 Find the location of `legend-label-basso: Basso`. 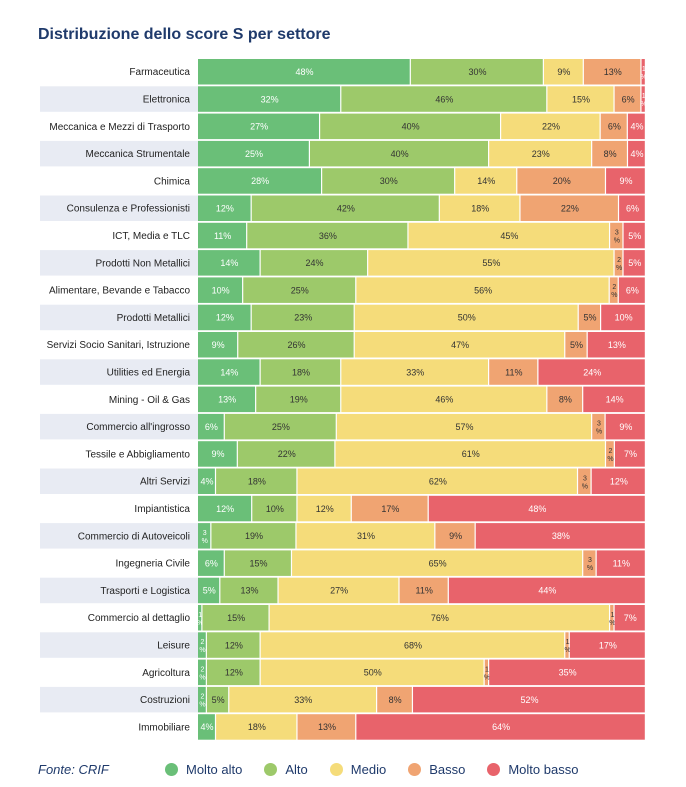

legend-label-basso: Basso is located at coordinates (447, 769).